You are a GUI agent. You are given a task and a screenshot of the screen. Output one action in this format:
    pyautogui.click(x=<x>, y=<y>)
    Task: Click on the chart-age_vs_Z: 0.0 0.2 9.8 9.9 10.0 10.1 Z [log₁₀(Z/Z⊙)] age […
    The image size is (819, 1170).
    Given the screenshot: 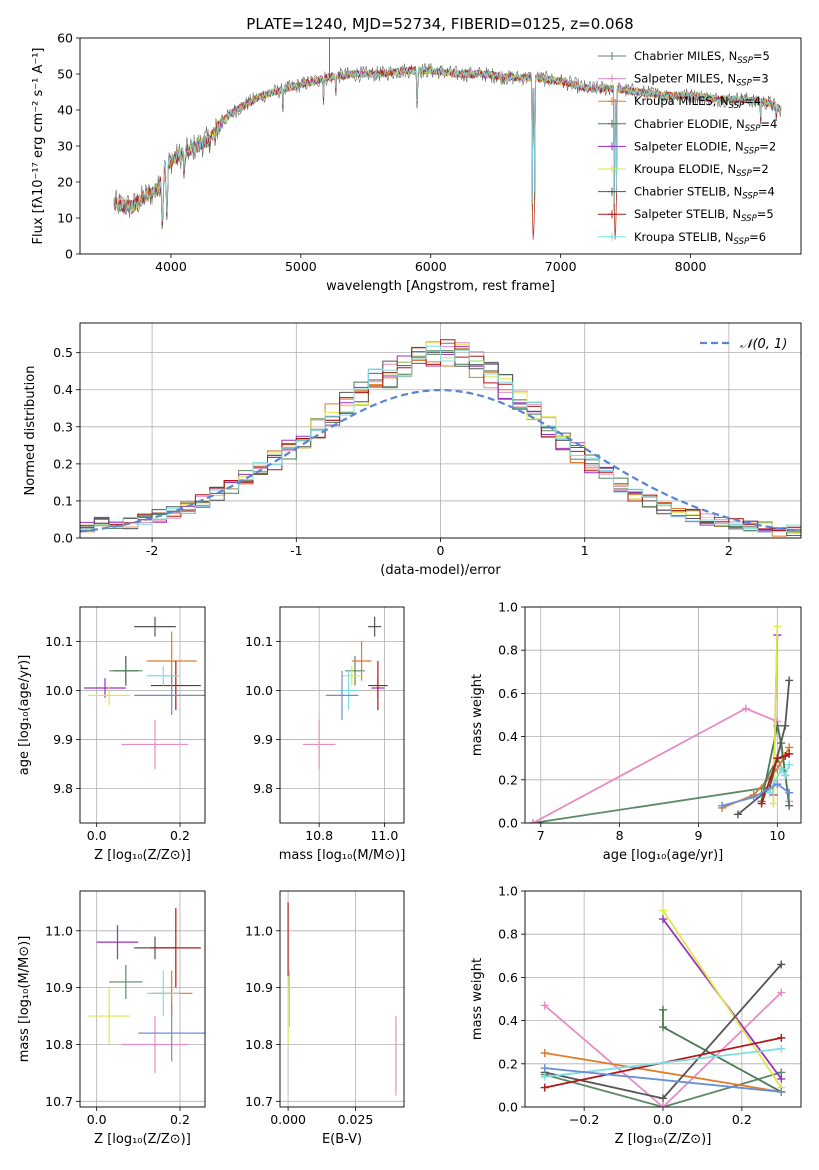 What is the action you would take?
    pyautogui.click(x=111, y=734)
    